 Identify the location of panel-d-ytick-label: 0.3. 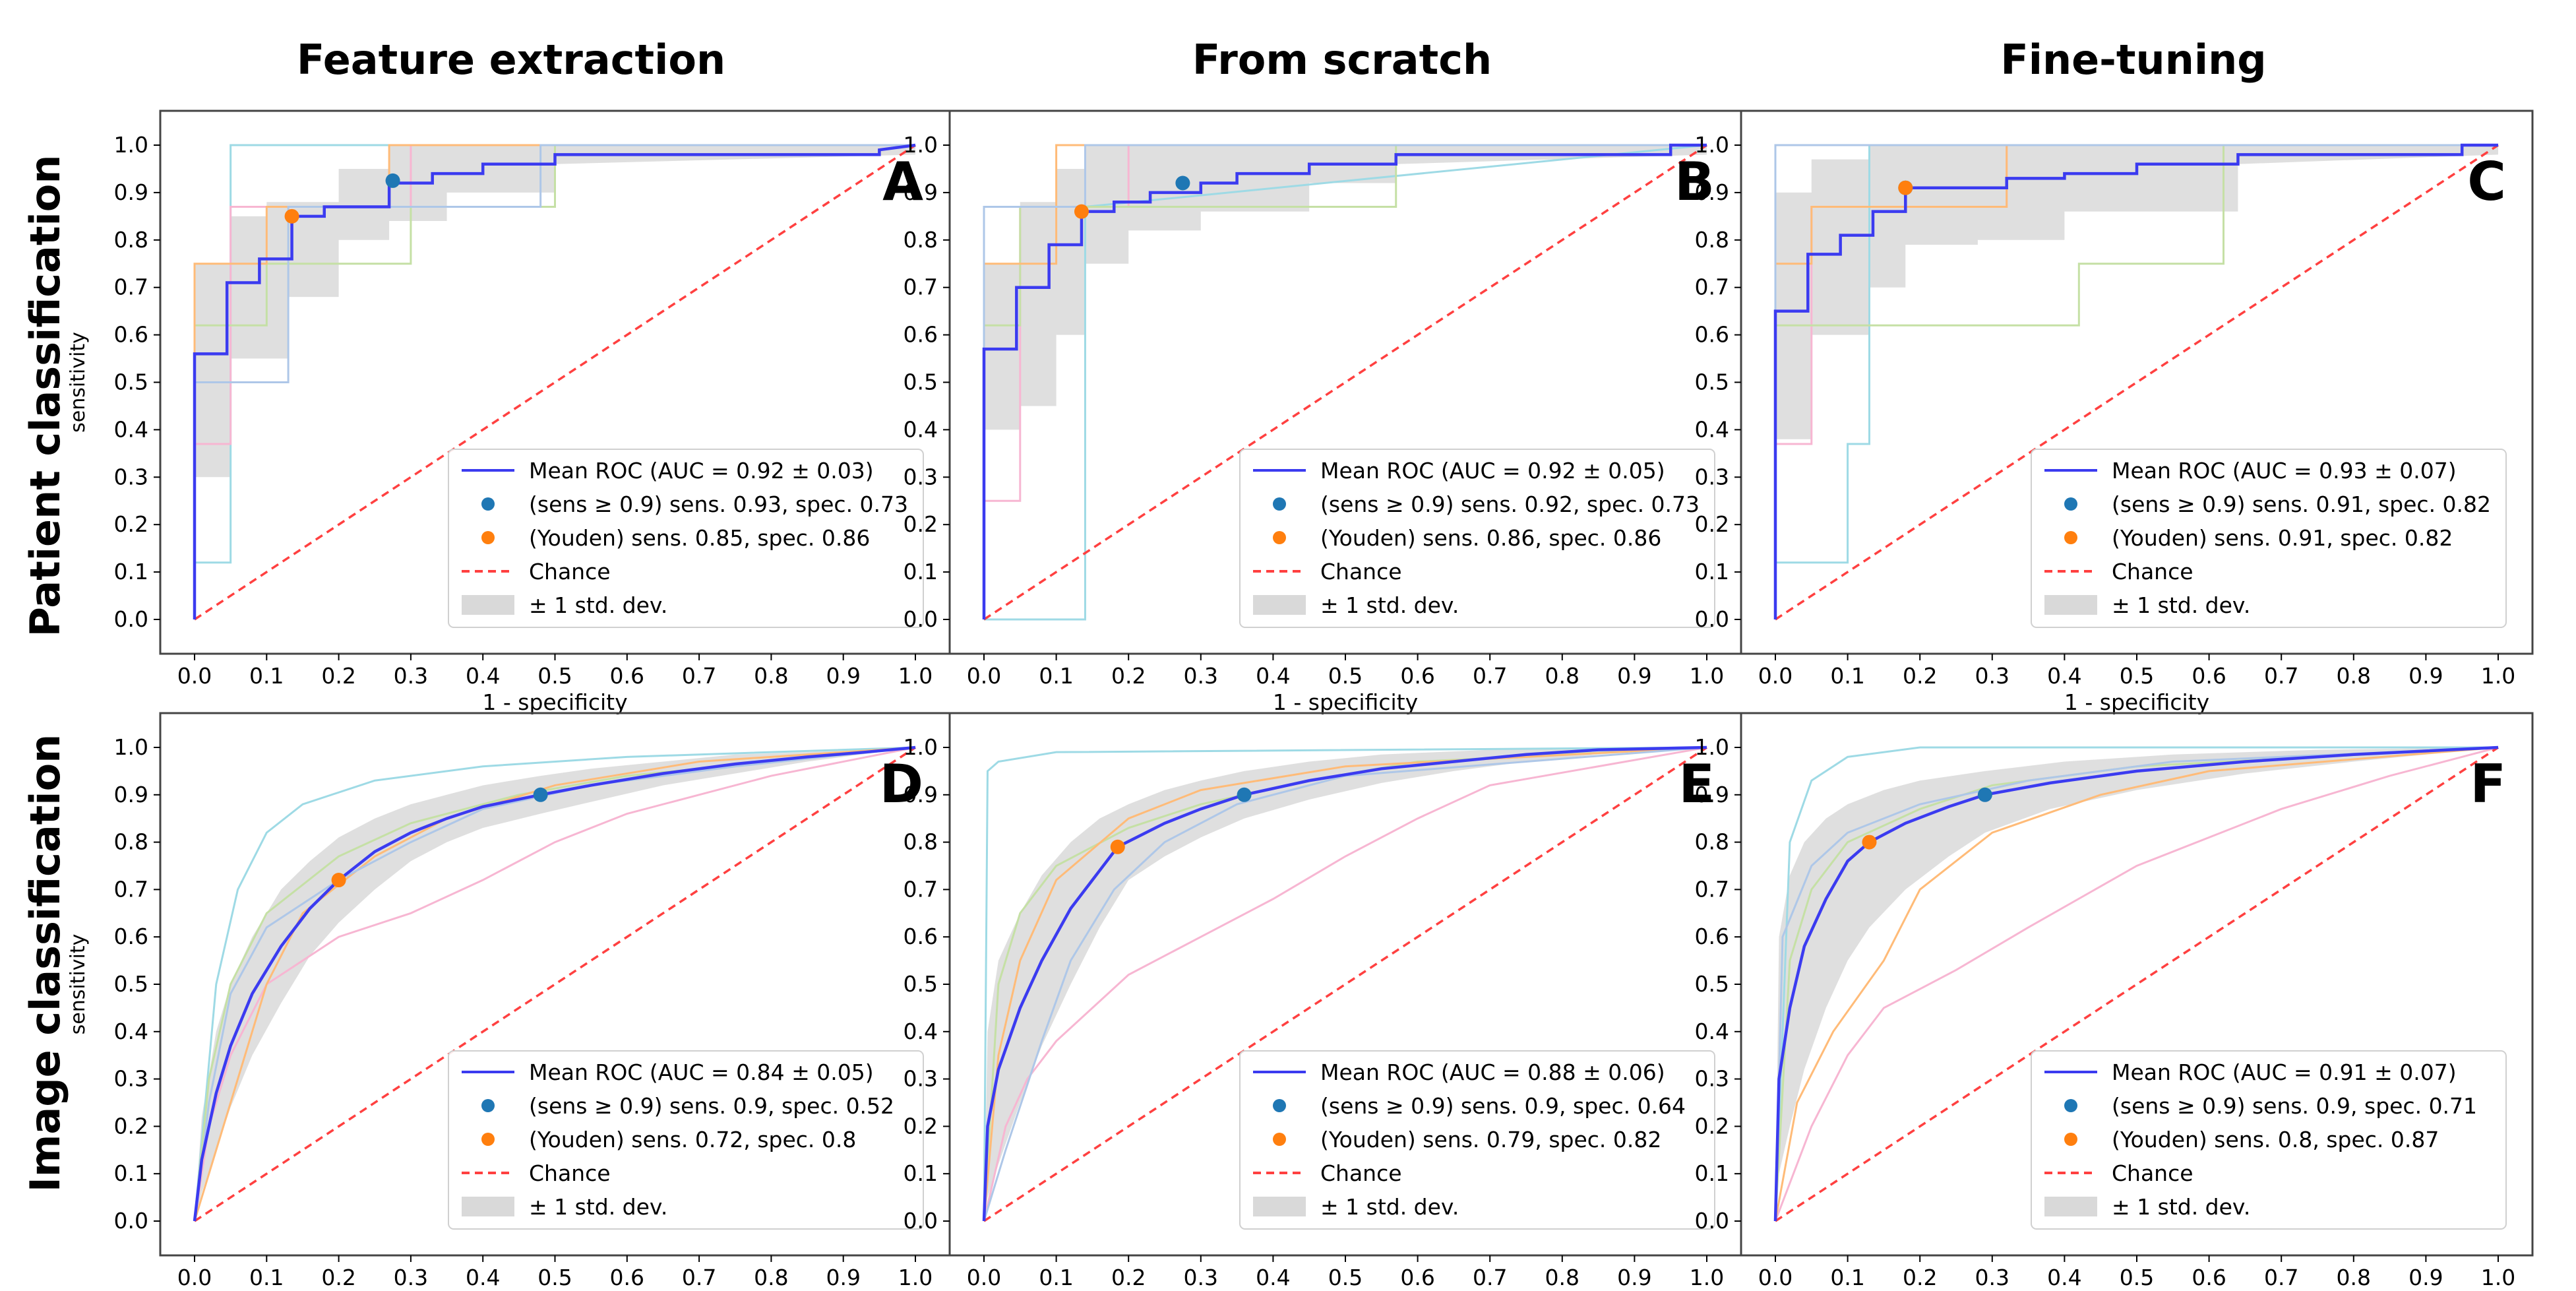
(131, 1079).